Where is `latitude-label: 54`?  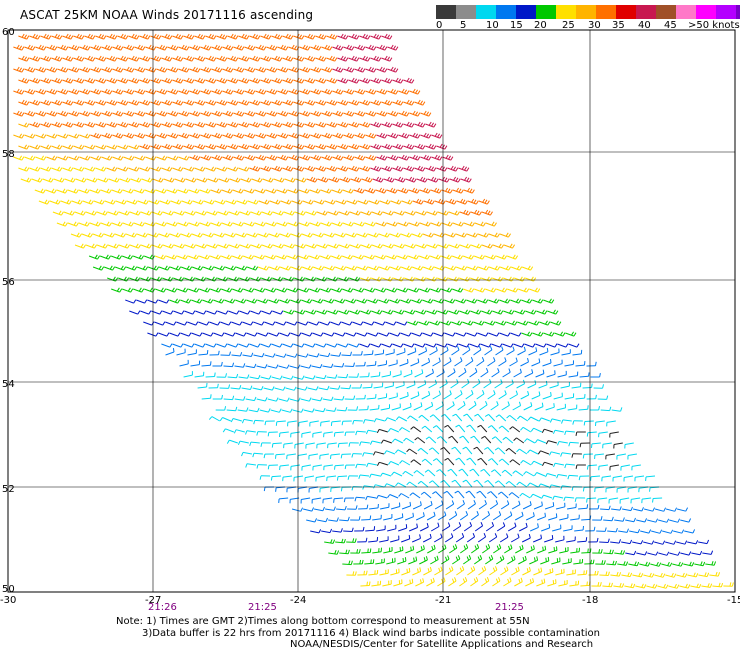 latitude-label: 54 is located at coordinates (8, 384).